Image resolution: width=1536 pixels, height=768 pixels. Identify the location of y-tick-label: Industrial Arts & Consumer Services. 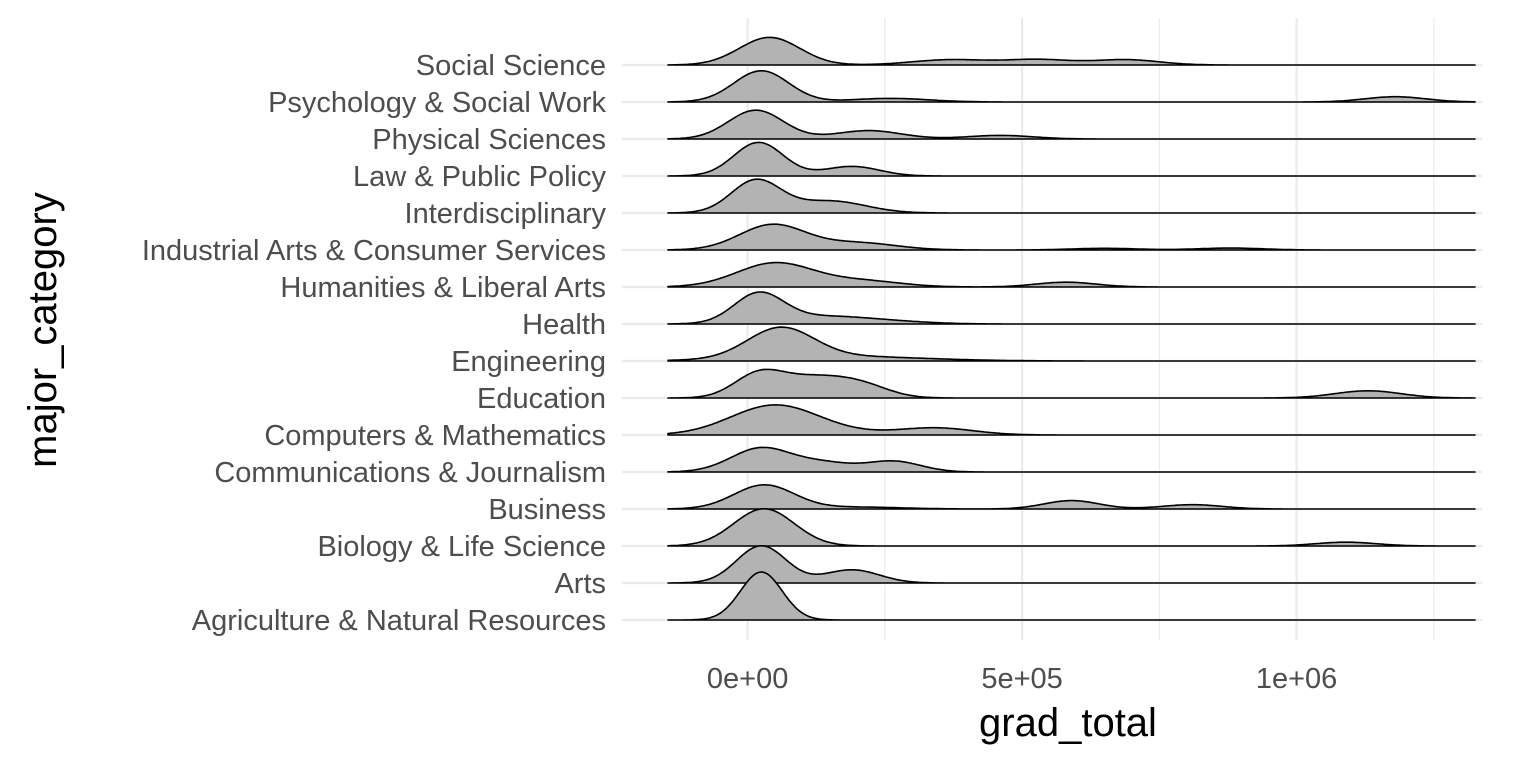
(374, 251).